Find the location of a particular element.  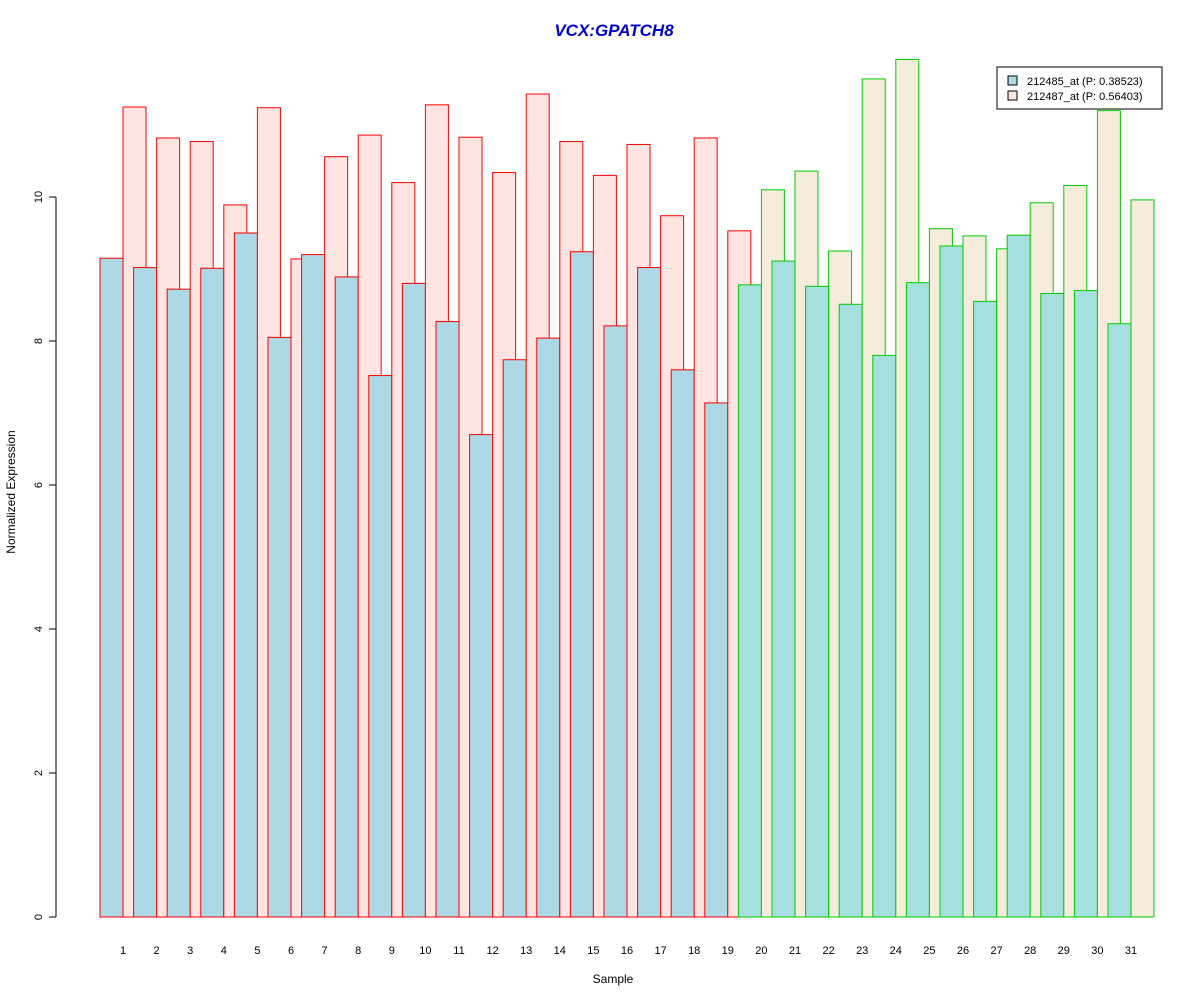

x-tick-label: 31 is located at coordinates (1131, 951).